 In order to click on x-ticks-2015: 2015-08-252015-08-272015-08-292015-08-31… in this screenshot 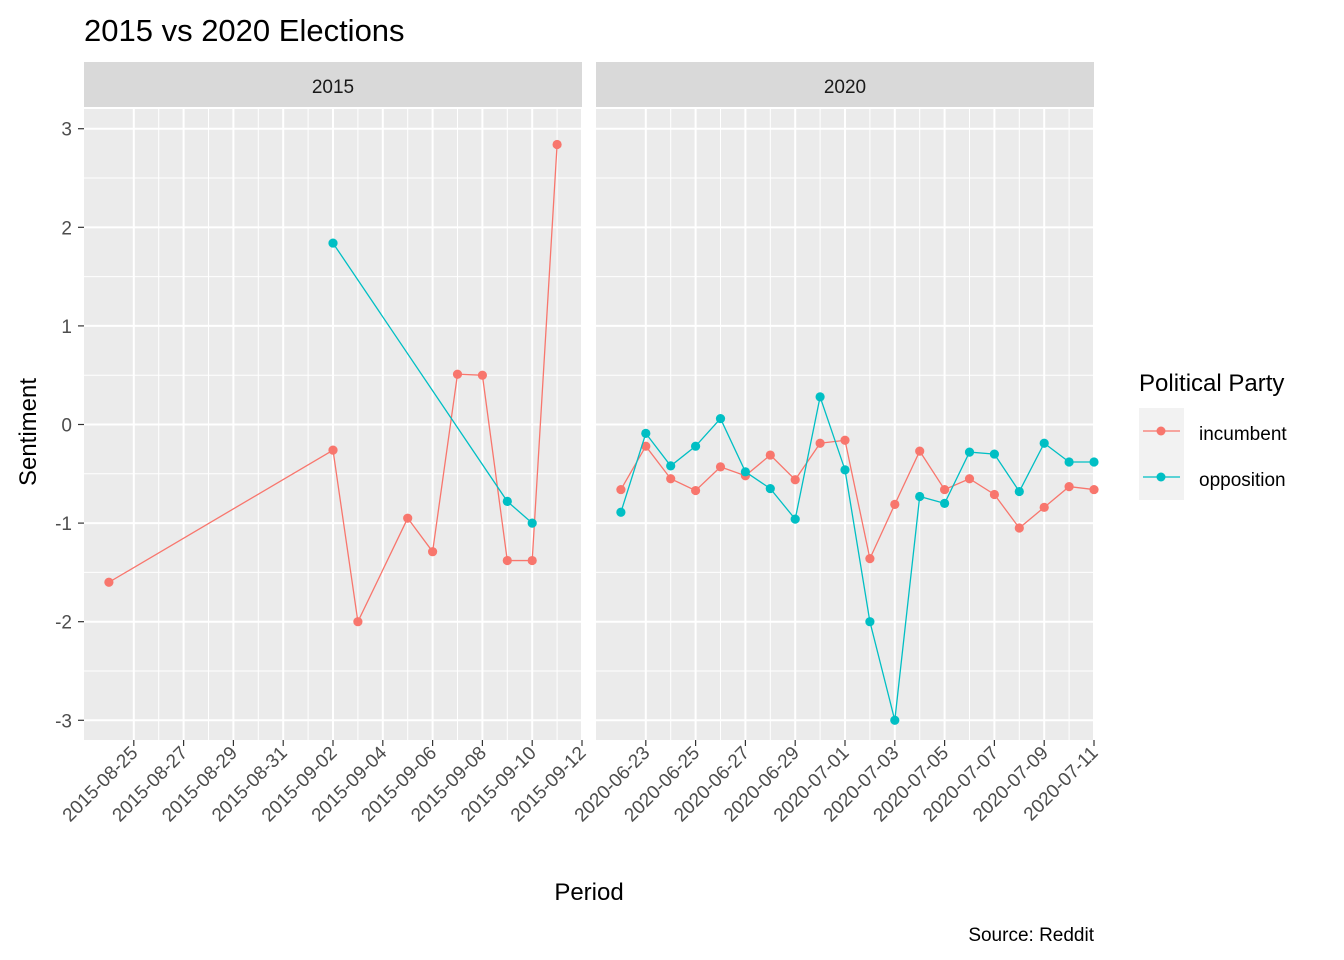, I will do `click(325, 783)`.